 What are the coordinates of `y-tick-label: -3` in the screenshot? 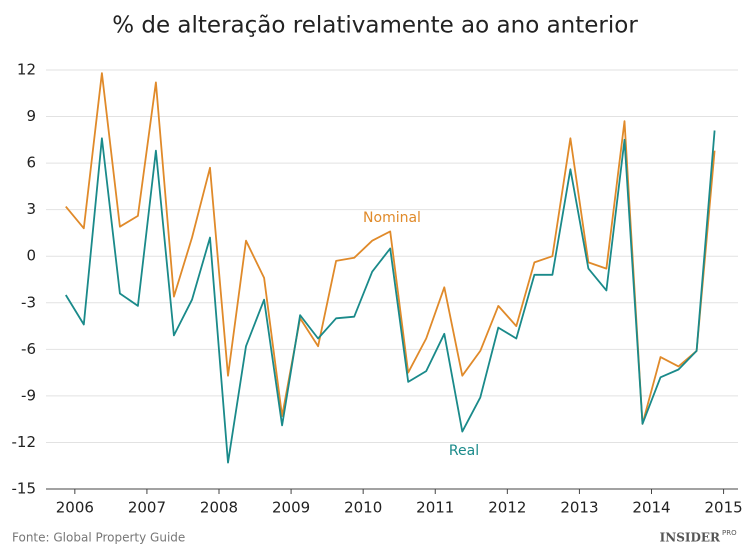 It's located at (28, 302).